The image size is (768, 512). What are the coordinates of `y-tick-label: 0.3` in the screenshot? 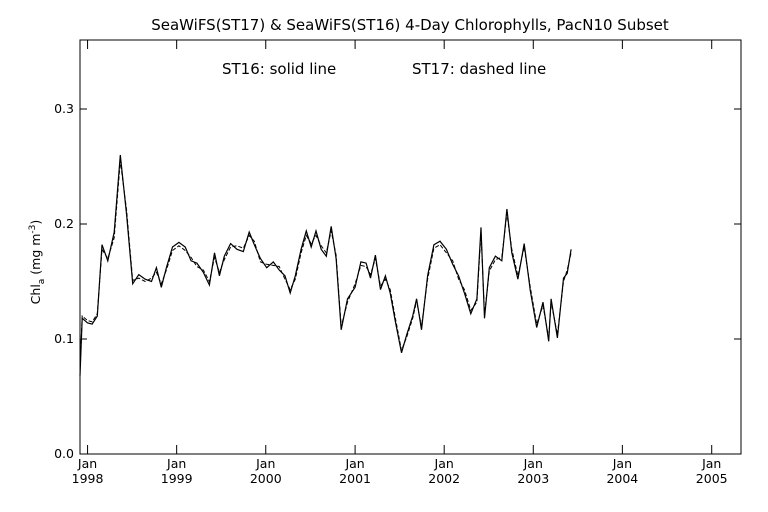 It's located at (64, 108).